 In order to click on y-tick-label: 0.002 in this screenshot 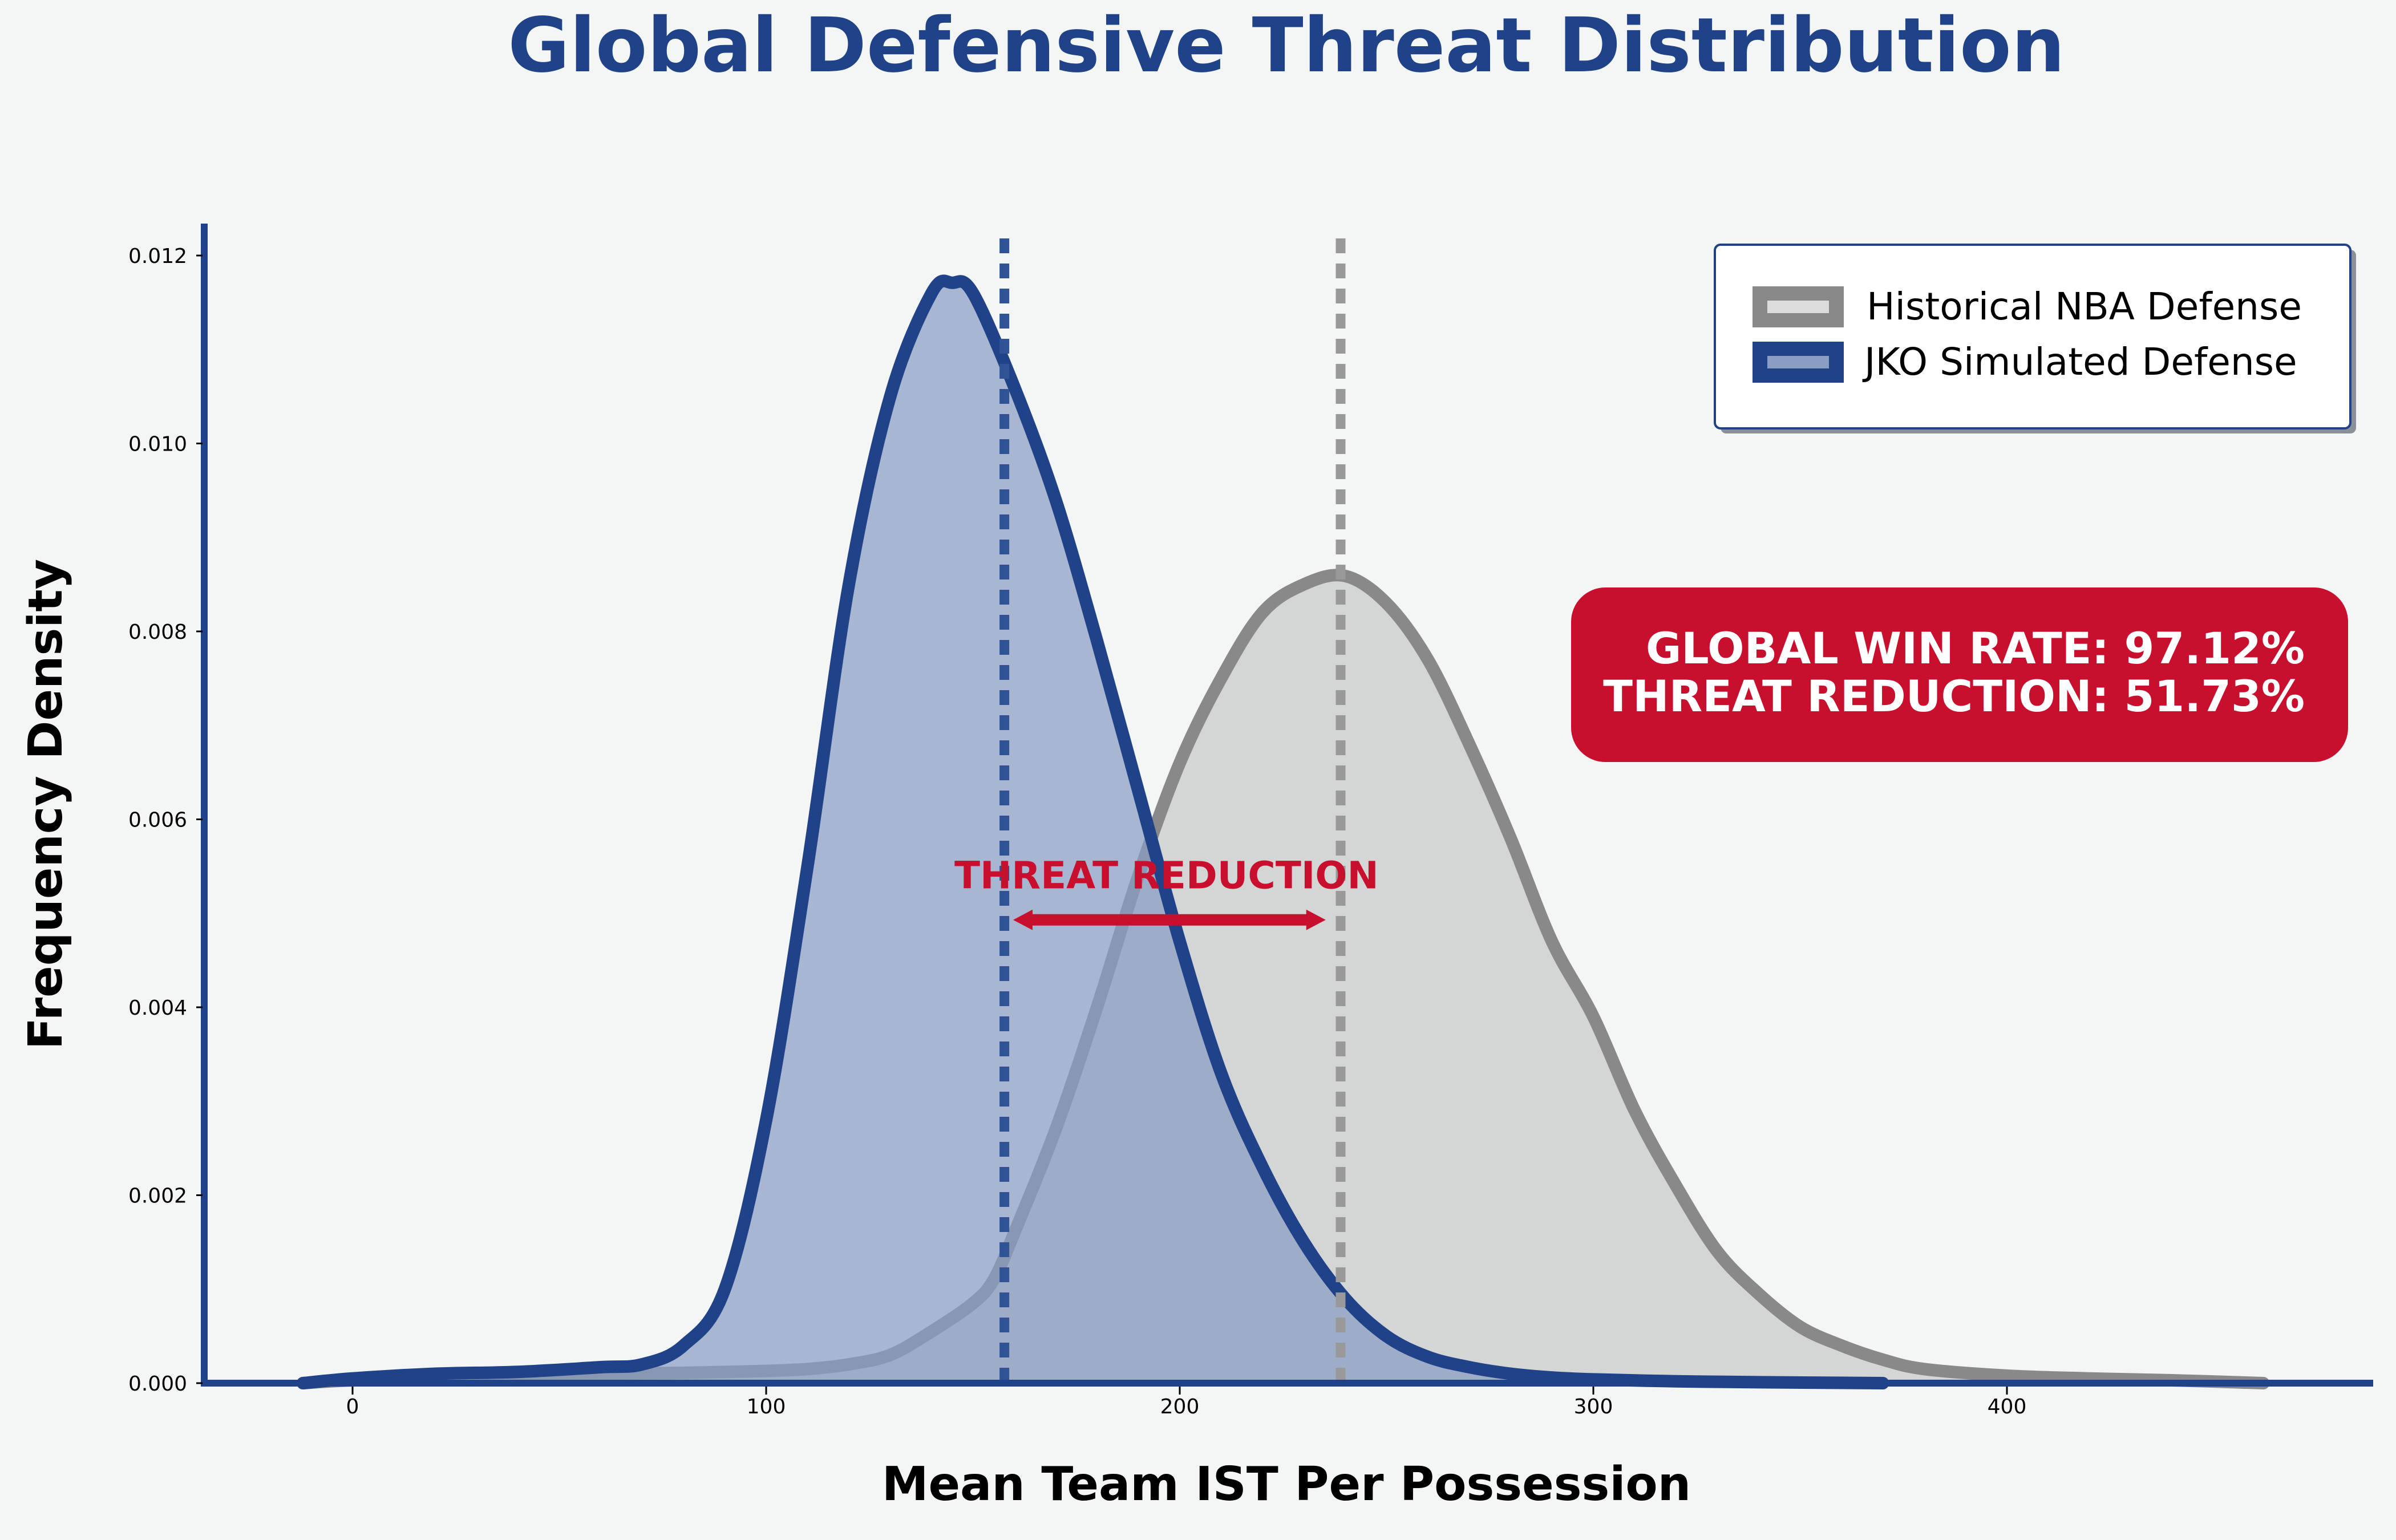, I will do `click(157, 1196)`.